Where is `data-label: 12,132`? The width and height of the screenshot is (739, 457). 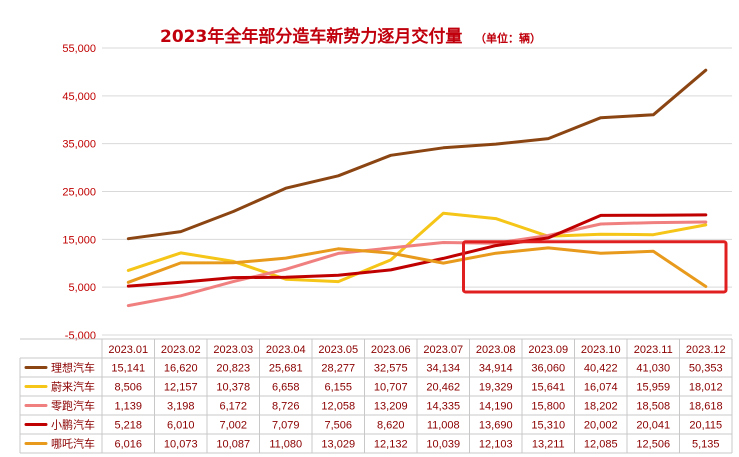 data-label: 12,132 is located at coordinates (391, 445).